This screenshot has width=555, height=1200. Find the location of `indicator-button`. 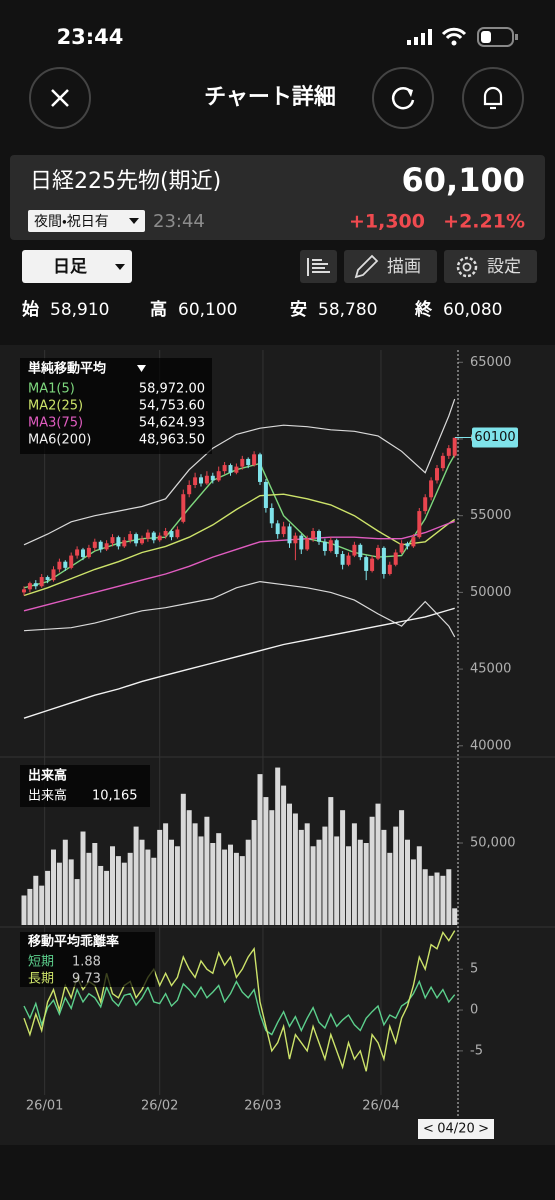

indicator-button is located at coordinates (318, 266).